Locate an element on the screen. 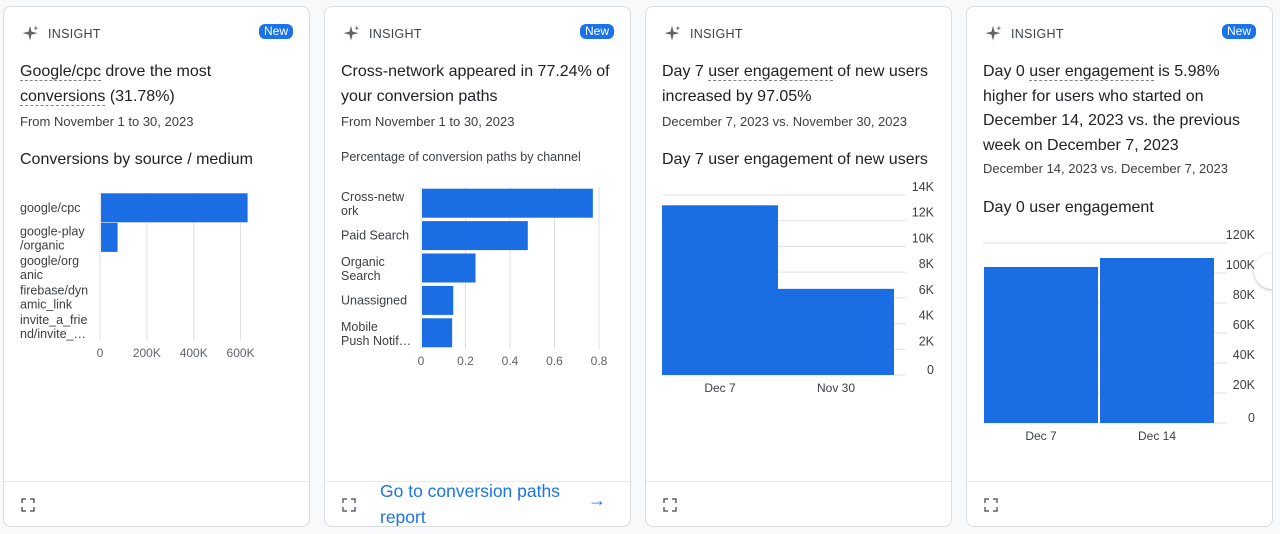 The image size is (1280, 534). y-tick-label: 120K is located at coordinates (1241, 235).